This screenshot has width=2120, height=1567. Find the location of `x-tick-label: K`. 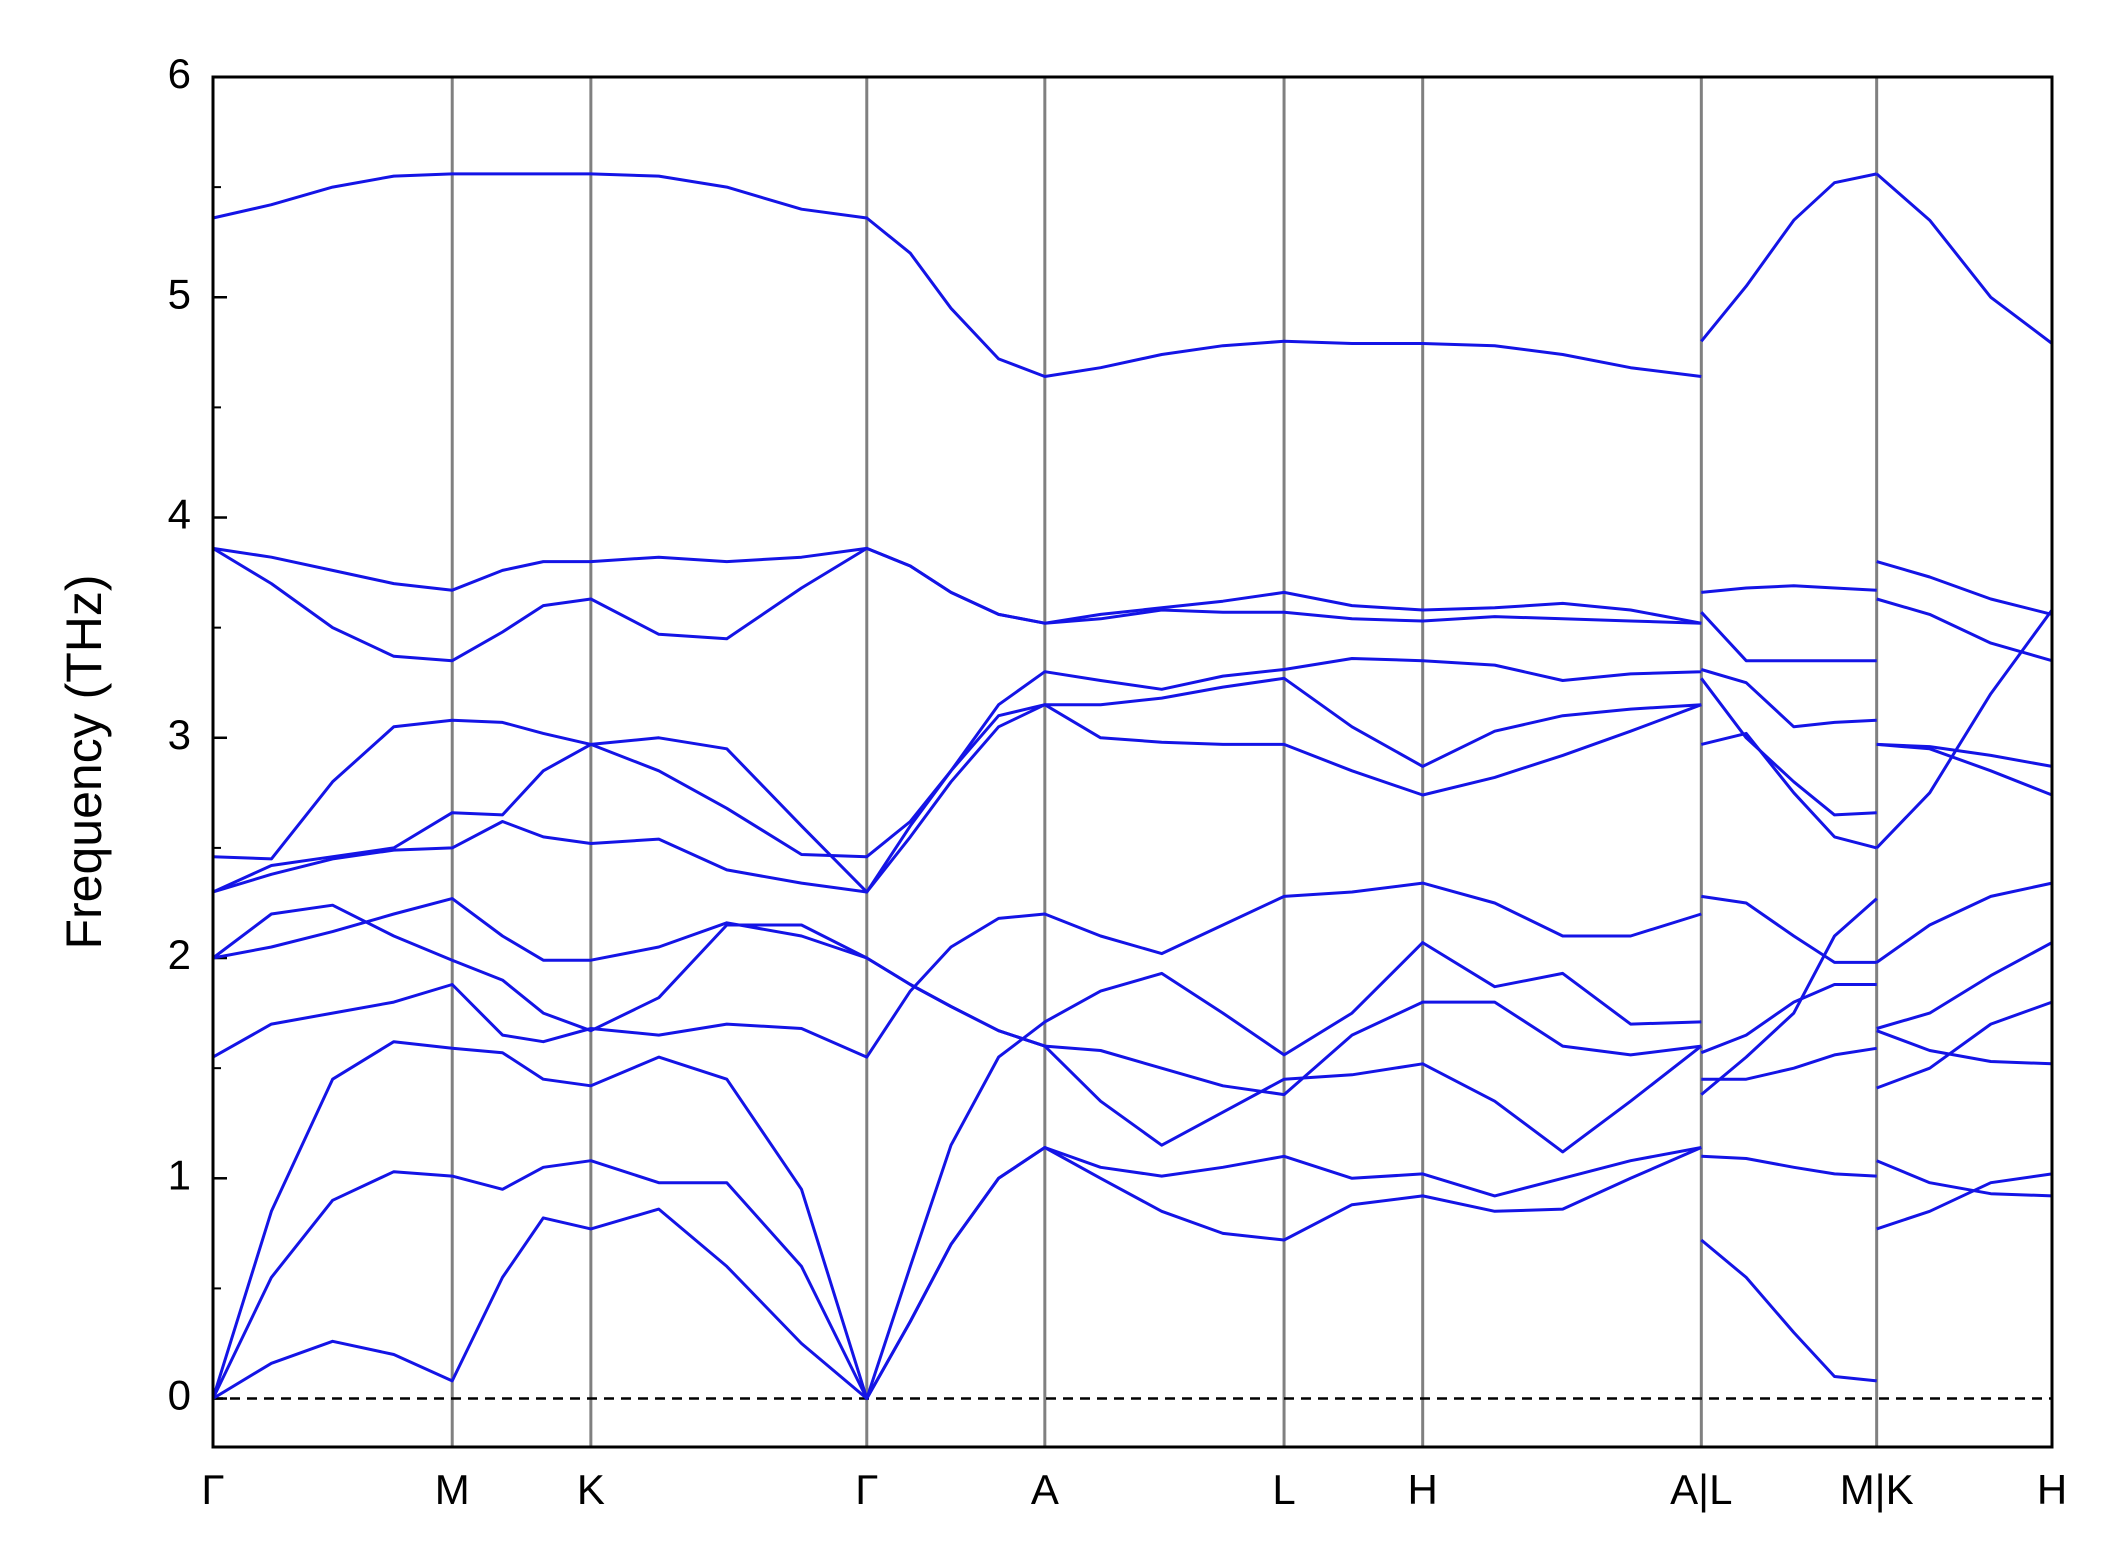

x-tick-label: K is located at coordinates (591, 1489).